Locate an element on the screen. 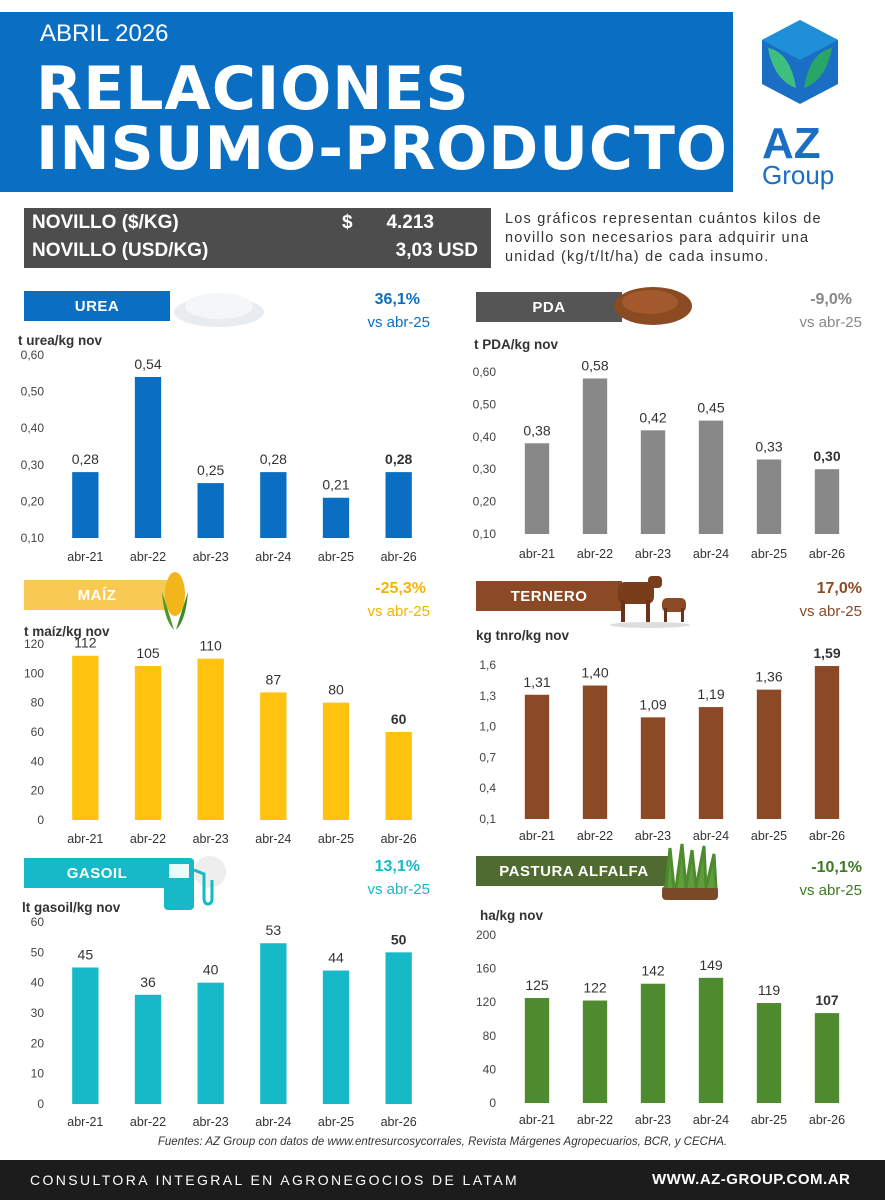 The image size is (885, 1200). vs-urea: vs abr-25 is located at coordinates (398, 322).